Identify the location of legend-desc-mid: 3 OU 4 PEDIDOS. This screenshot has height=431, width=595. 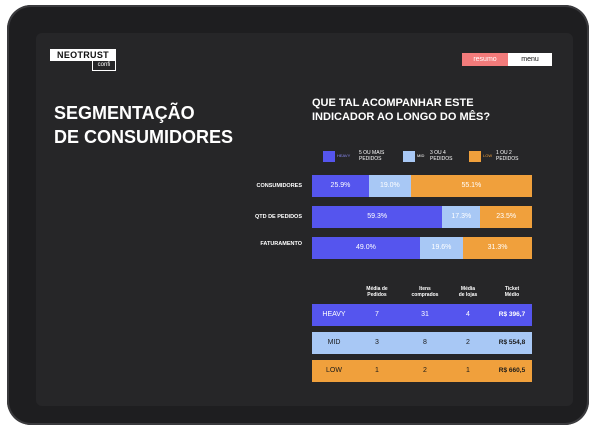
(445, 156).